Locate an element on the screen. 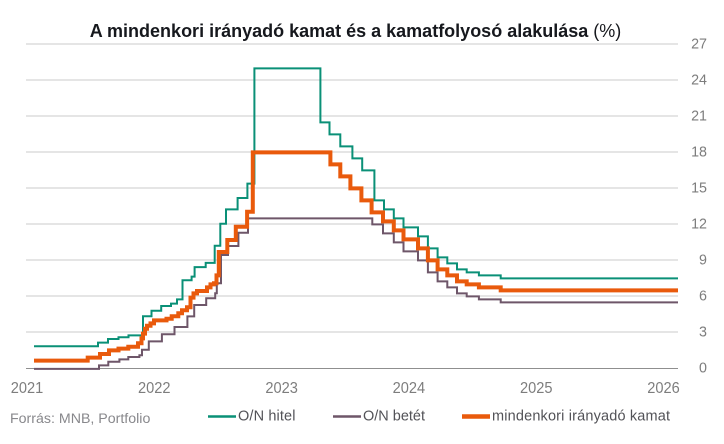  svg-text: 2021 is located at coordinates (27, 388).